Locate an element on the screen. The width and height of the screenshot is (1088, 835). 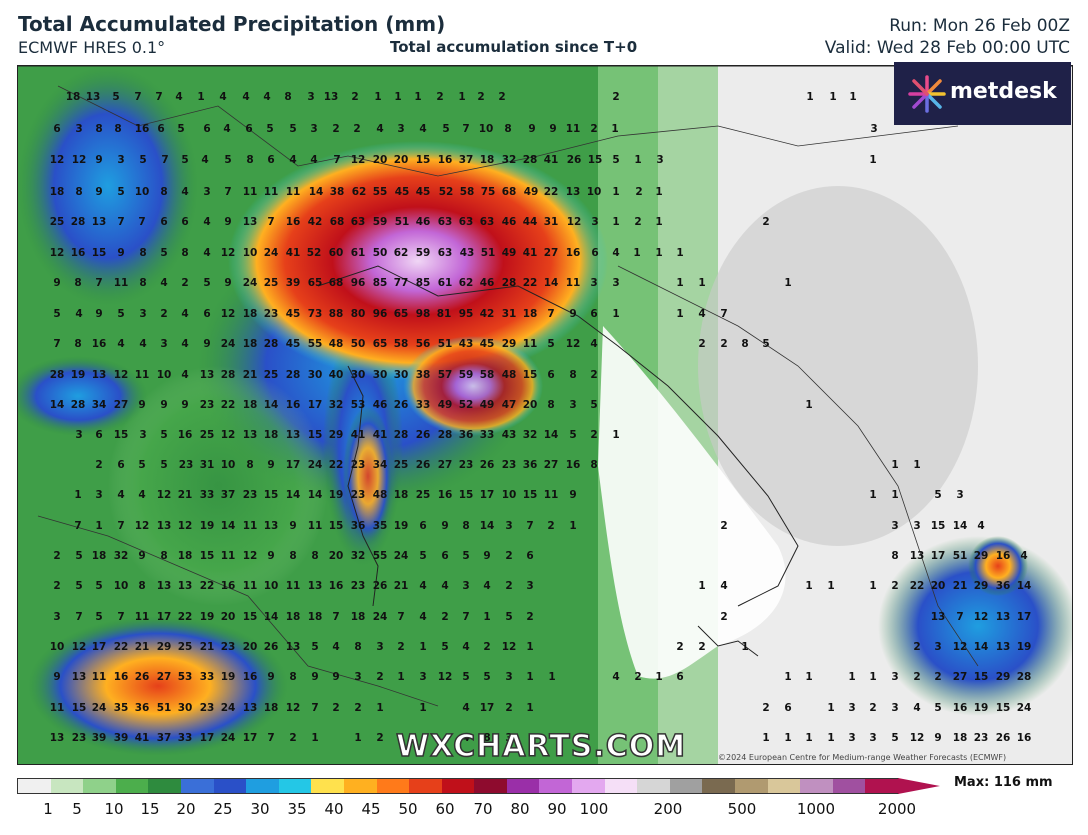
precip-value: 33 is located at coordinates (423, 405).